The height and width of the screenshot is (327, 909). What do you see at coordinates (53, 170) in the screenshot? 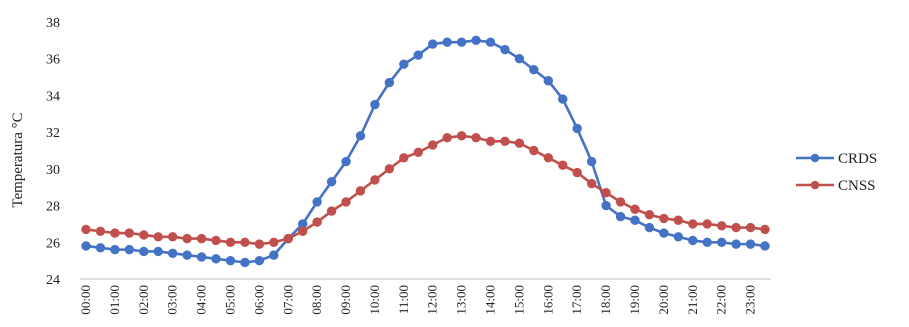
I see `y-tick-label: 30` at bounding box center [53, 170].